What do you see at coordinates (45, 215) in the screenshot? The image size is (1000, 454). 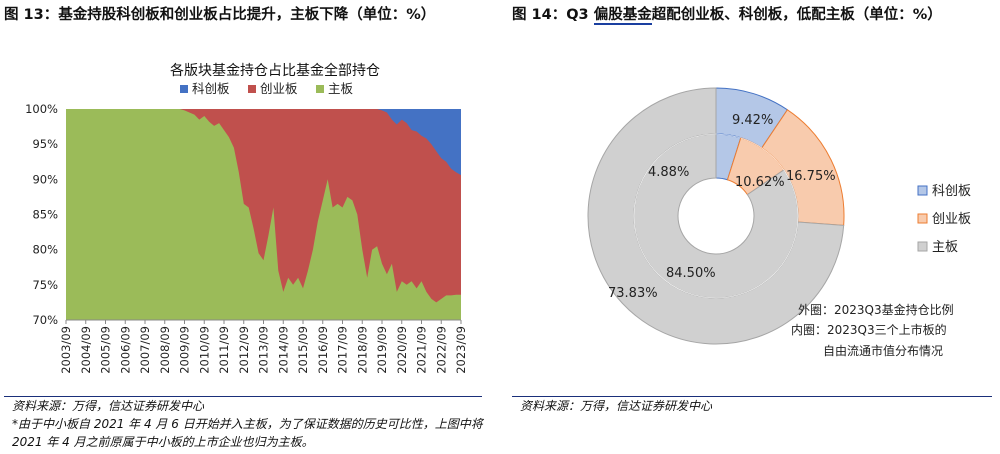 I see `y-tick-label: 85%` at bounding box center [45, 215].